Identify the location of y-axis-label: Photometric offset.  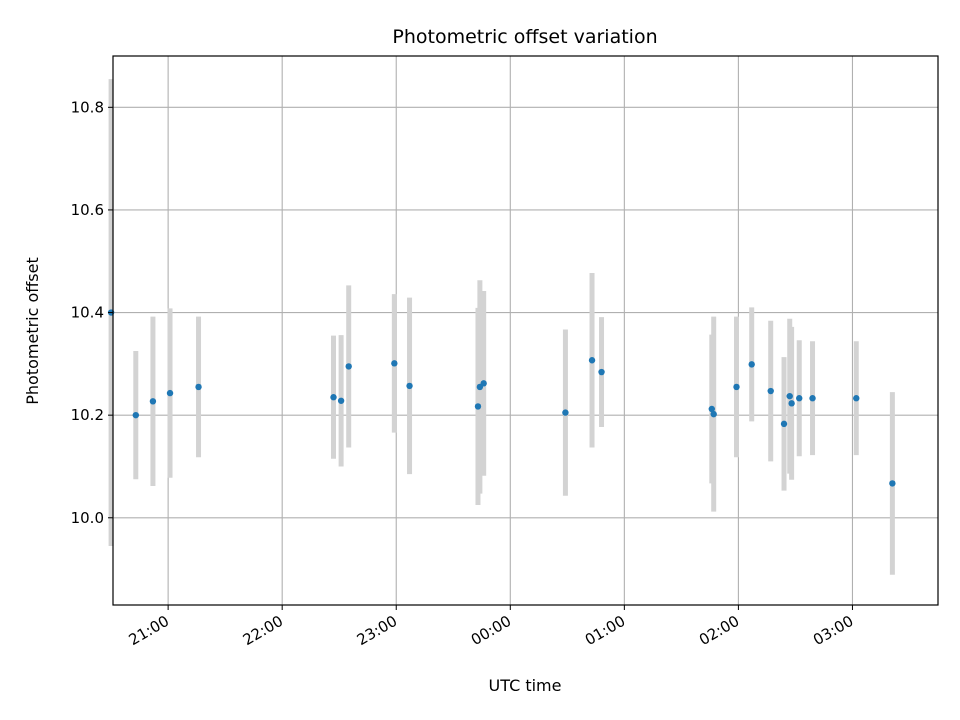
(32, 331).